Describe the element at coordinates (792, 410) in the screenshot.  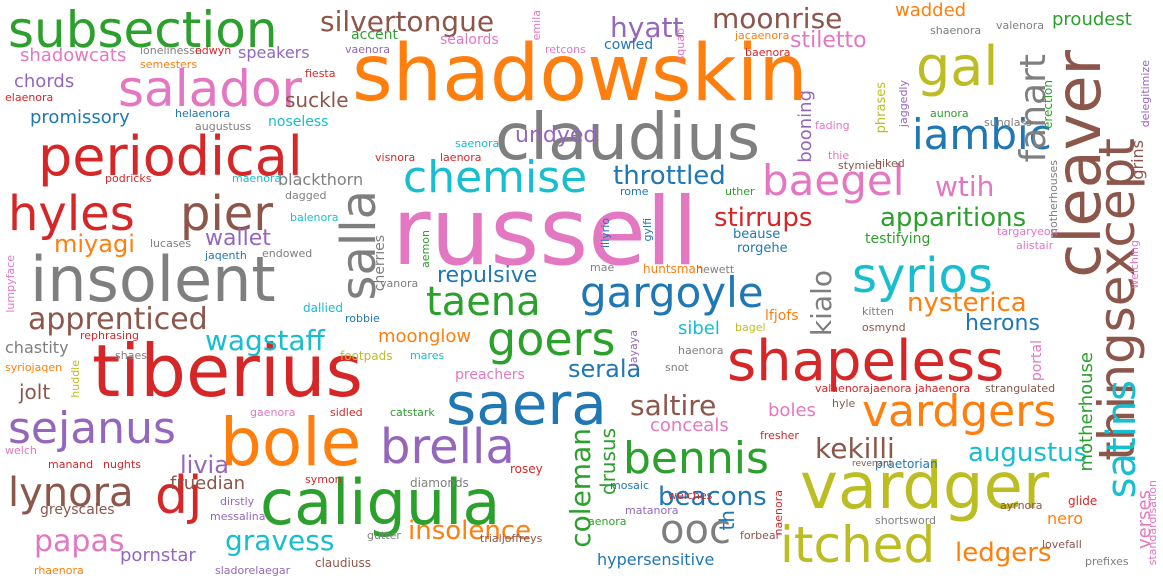
I see `word-boles: boles` at that location.